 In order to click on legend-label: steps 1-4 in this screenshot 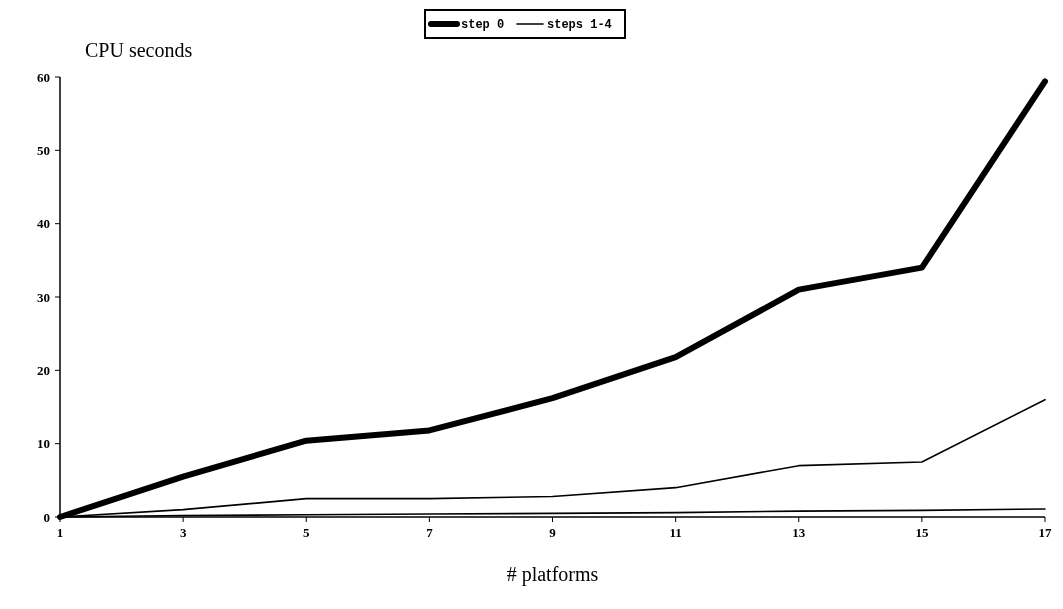, I will do `click(579, 25)`.